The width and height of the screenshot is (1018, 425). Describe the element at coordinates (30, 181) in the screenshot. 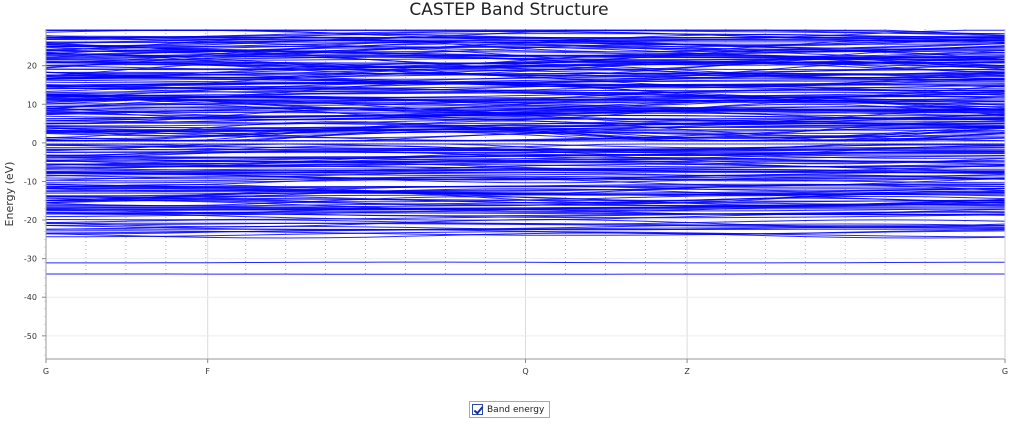

I see `y-tick-label: -10` at that location.